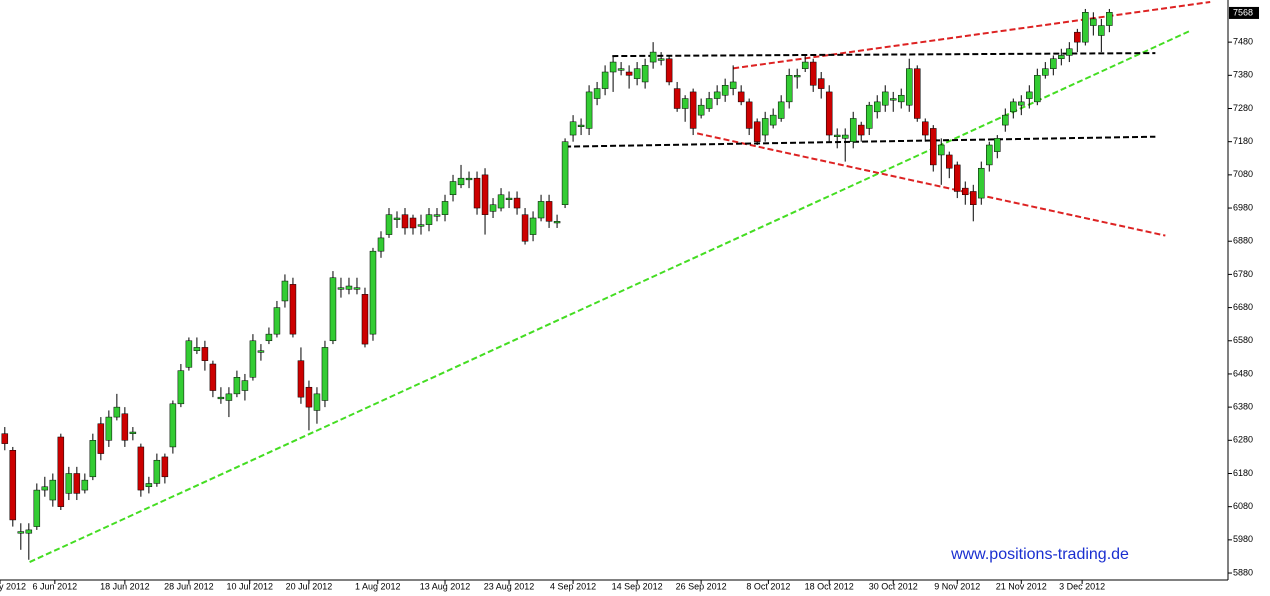 This screenshot has height=596, width=1270. What do you see at coordinates (1243, 307) in the screenshot?
I see `y-tick-label: 6680` at bounding box center [1243, 307].